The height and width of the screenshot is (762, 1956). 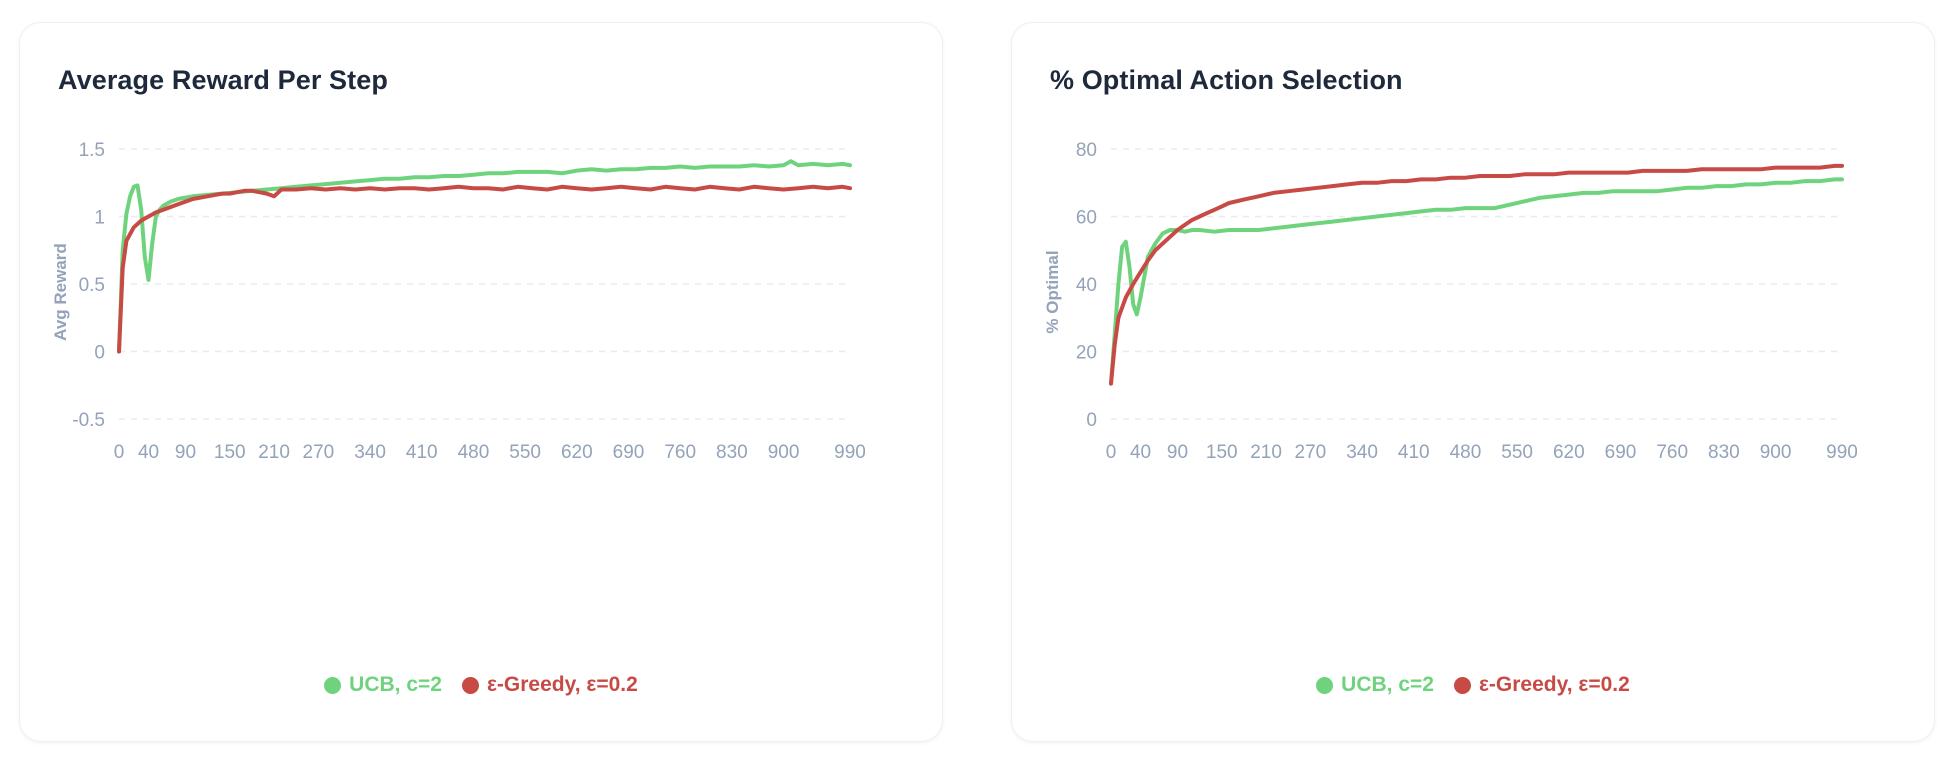 I want to click on y-axis-label: Avg Reward, so click(x=60, y=292).